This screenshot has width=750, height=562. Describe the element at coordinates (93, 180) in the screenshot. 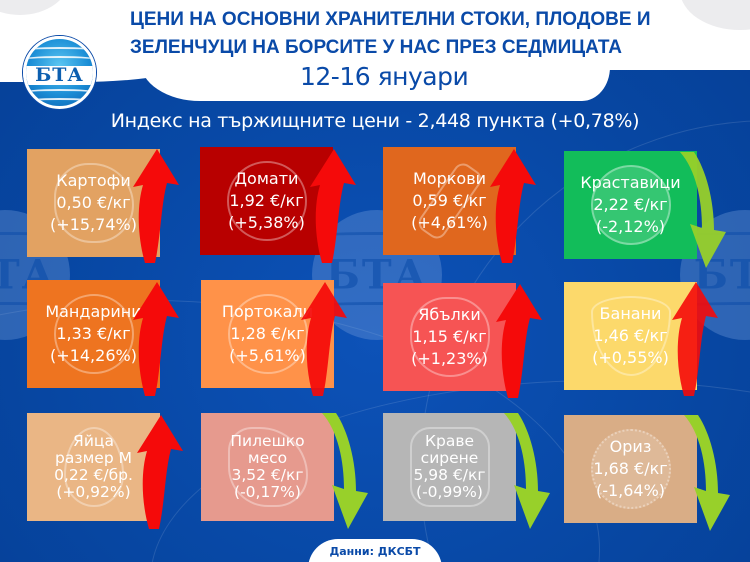

I see `product-name: Картофи` at that location.